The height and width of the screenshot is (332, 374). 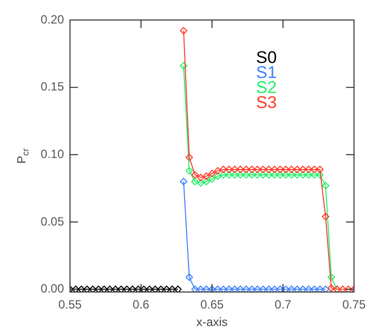 What do you see at coordinates (283, 305) in the screenshot?
I see `x-tick-label: 0.7` at bounding box center [283, 305].